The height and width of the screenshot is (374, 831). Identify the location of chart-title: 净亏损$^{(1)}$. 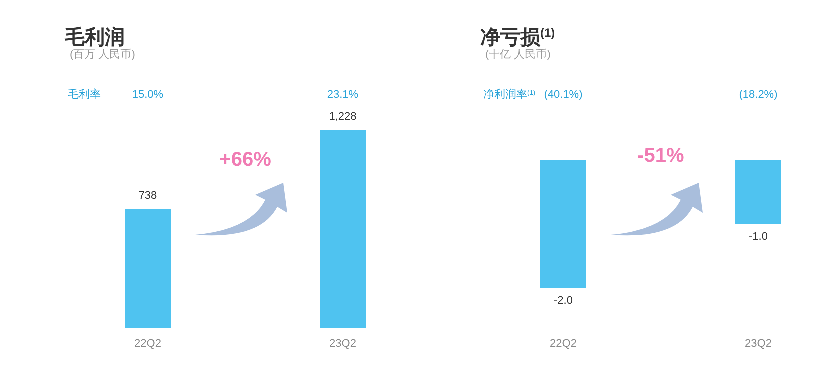
(518, 37).